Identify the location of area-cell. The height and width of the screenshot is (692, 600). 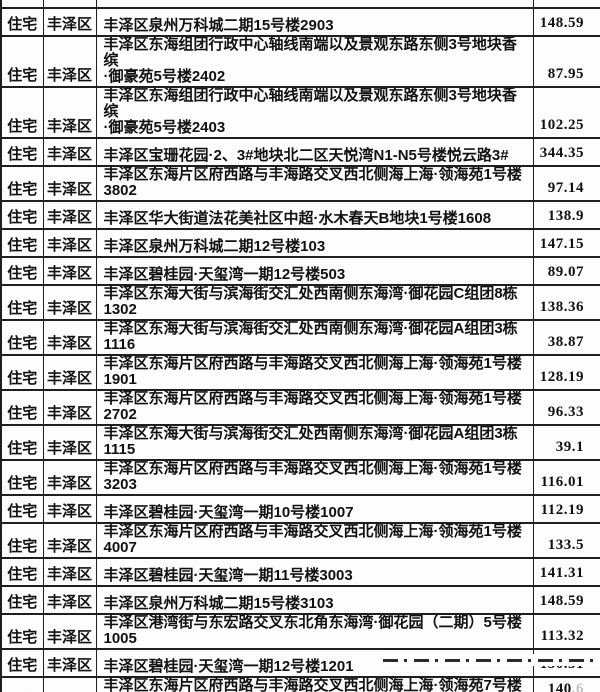
(566, 4).